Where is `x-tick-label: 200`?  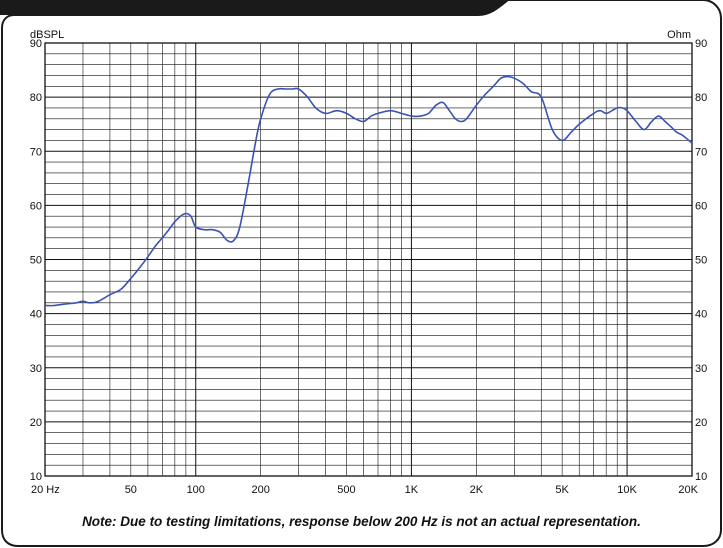 x-tick-label: 200 is located at coordinates (260, 490).